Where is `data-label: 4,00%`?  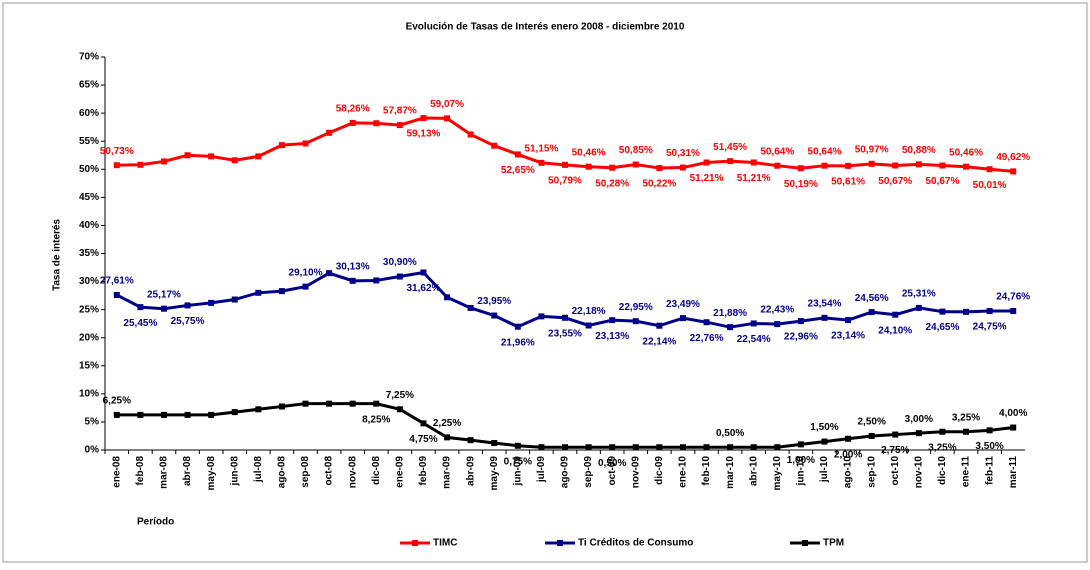
data-label: 4,00% is located at coordinates (1013, 413).